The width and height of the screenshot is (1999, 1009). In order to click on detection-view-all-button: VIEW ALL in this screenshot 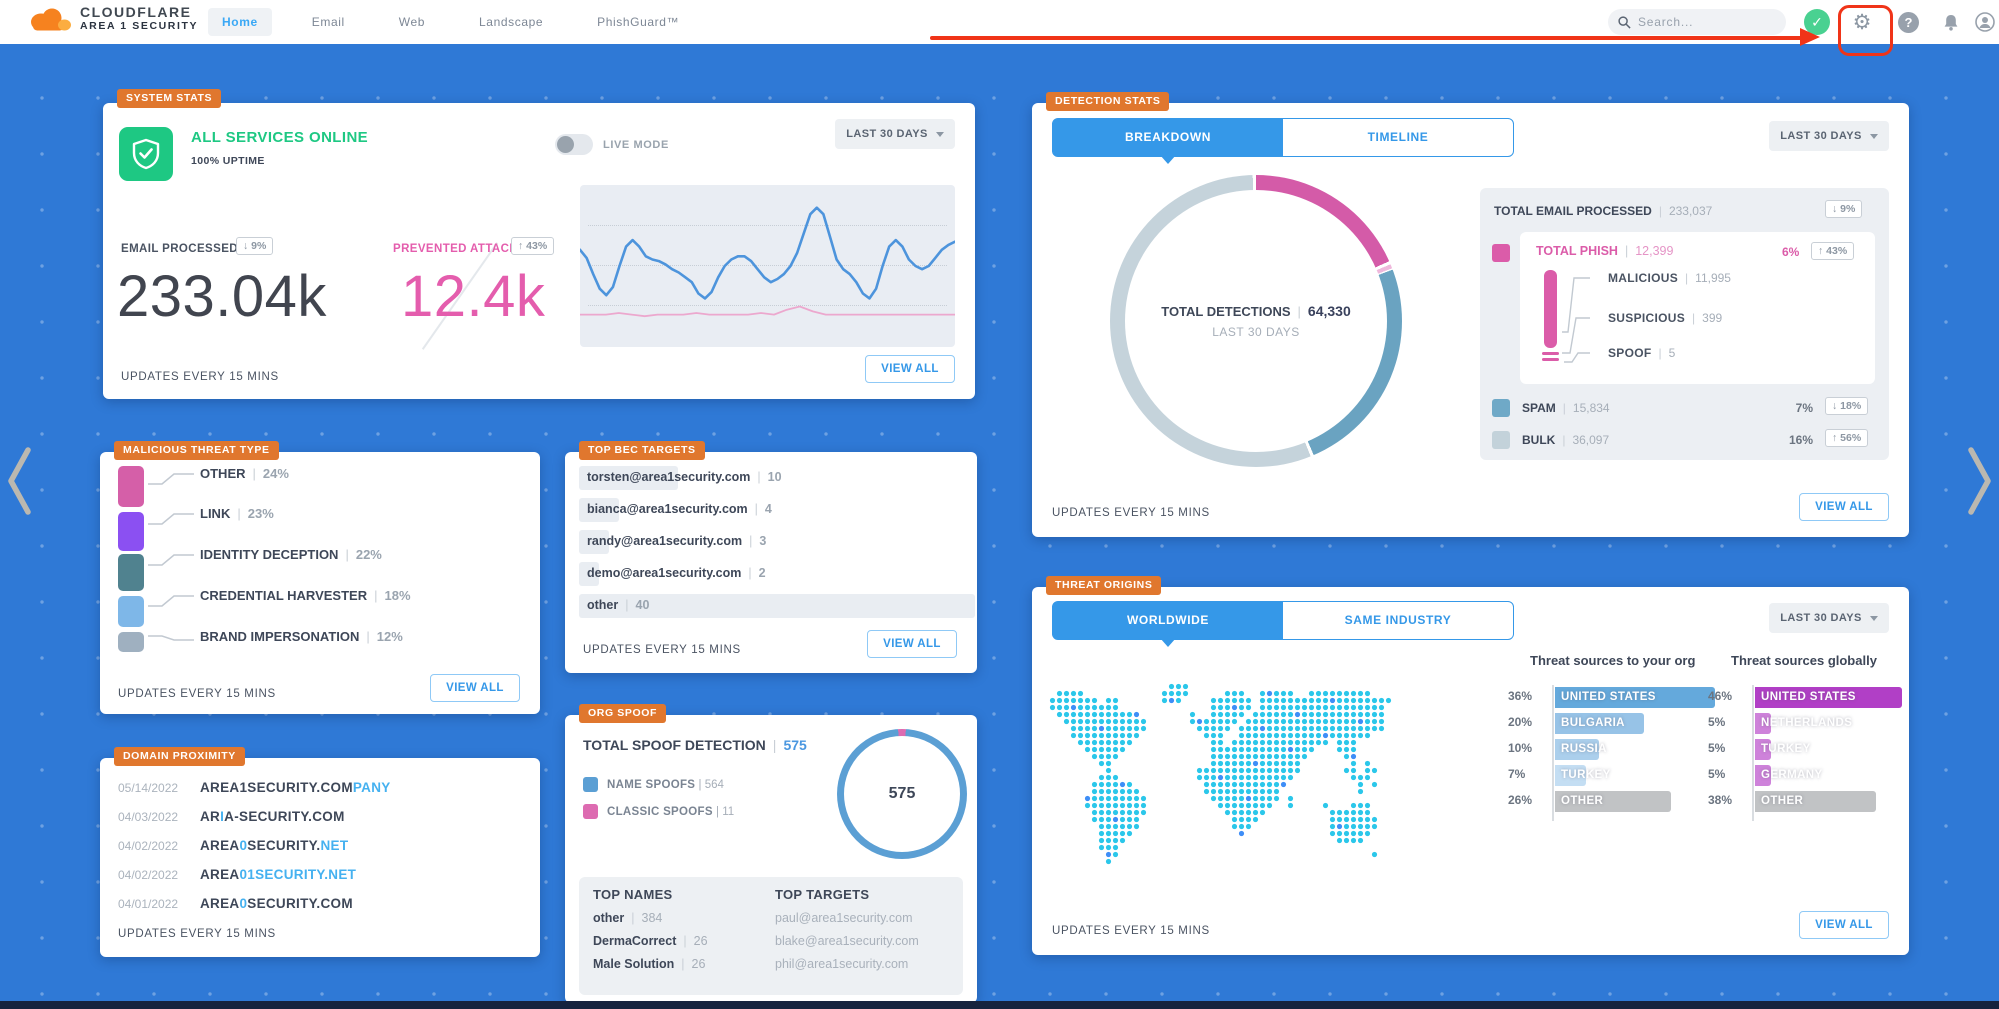, I will do `click(1844, 507)`.